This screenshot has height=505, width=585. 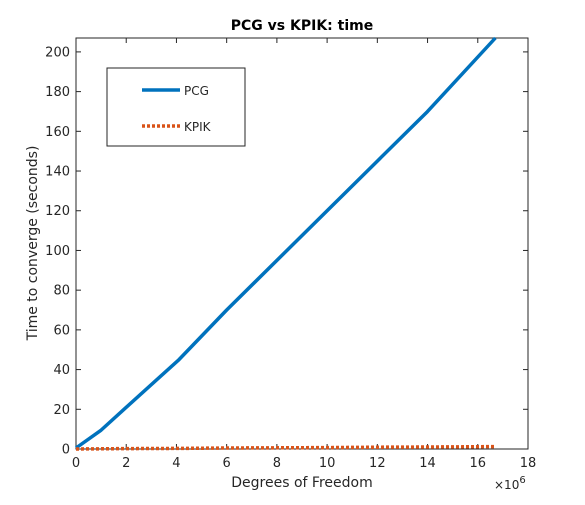 What do you see at coordinates (227, 463) in the screenshot?
I see `x-tick-label: 6` at bounding box center [227, 463].